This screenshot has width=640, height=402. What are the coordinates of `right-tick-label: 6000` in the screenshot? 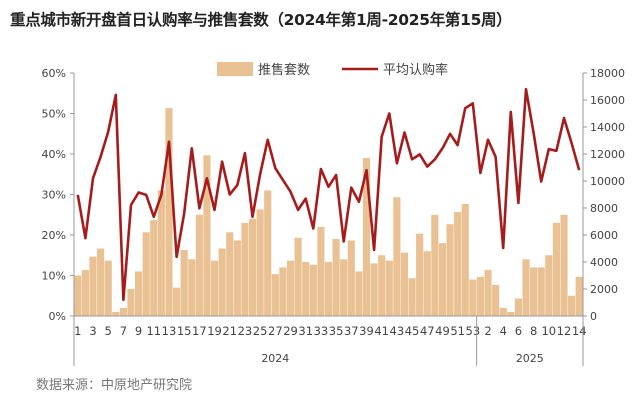 It's located at (604, 235).